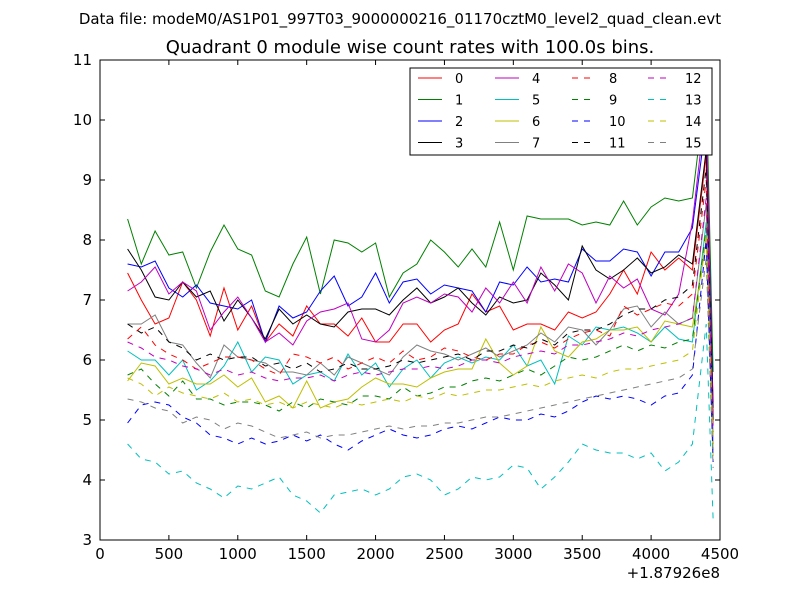  Describe the element at coordinates (693, 122) in the screenshot. I see `legend-label-14: 14` at that location.